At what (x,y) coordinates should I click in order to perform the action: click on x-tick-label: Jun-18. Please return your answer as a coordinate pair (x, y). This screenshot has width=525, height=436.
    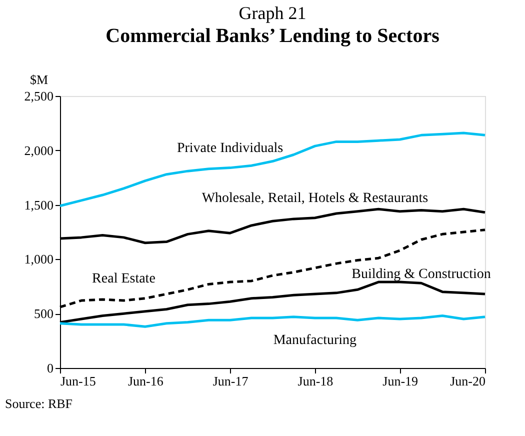
    Looking at the image, I should click on (316, 381).